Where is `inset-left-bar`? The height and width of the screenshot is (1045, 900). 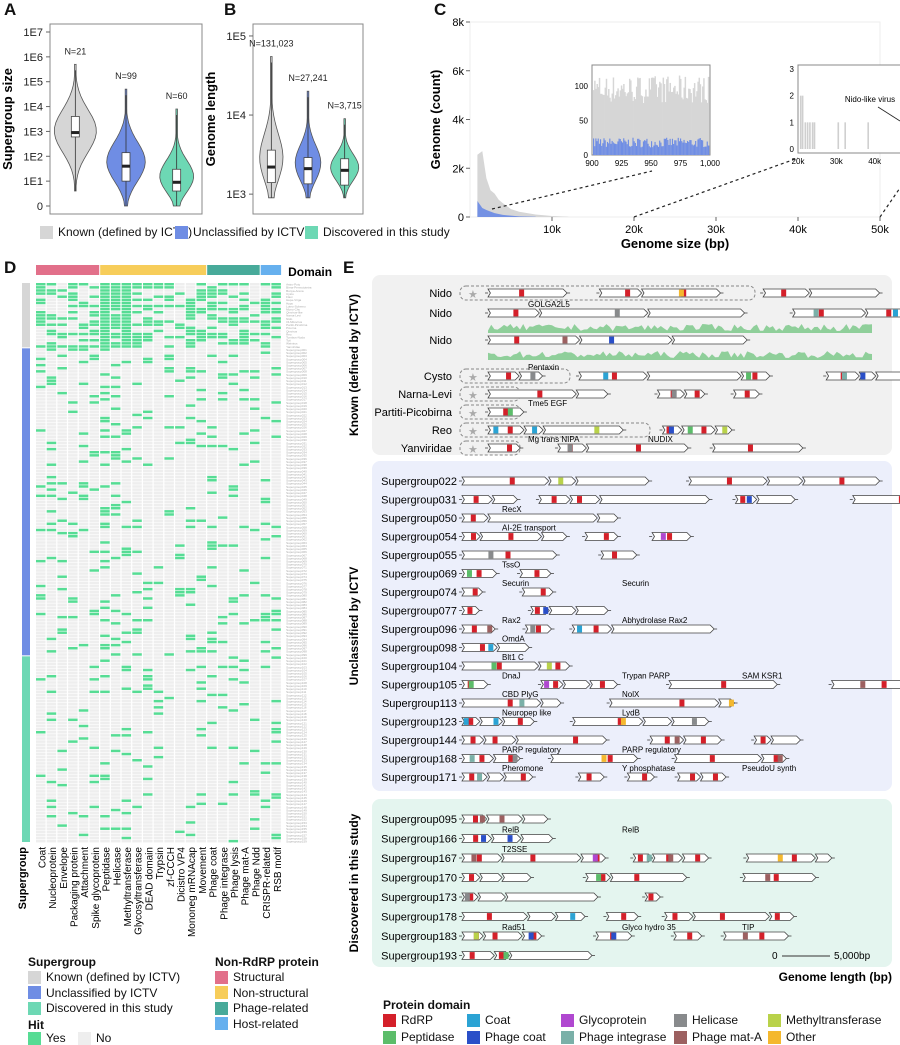 inset-left-bar is located at coordinates (645, 147).